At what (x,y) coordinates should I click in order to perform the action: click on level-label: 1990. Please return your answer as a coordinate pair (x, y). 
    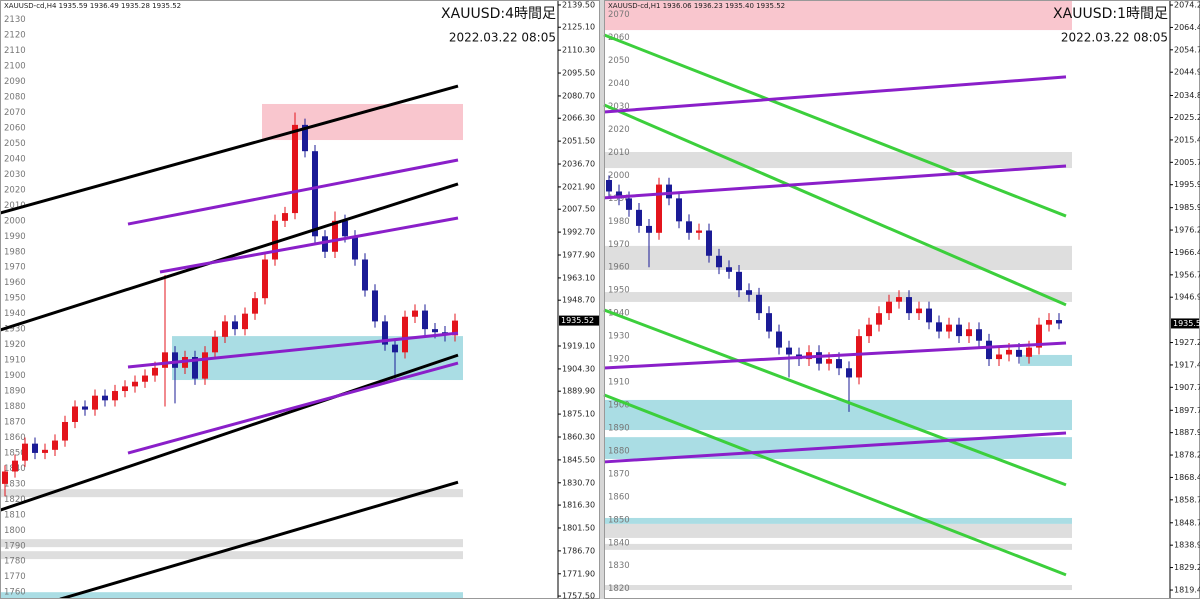
    Looking at the image, I should click on (15, 237).